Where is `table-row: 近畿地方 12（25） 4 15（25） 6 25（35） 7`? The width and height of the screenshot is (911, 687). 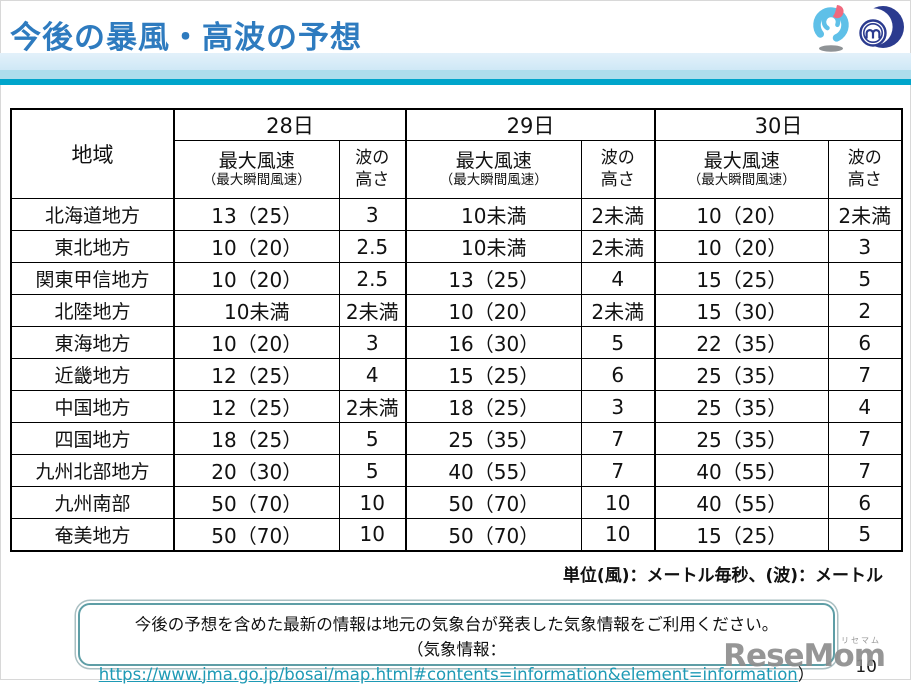
table-row: 近畿地方 12（25） 4 15（25） 6 25（35） 7 is located at coordinates (456, 374).